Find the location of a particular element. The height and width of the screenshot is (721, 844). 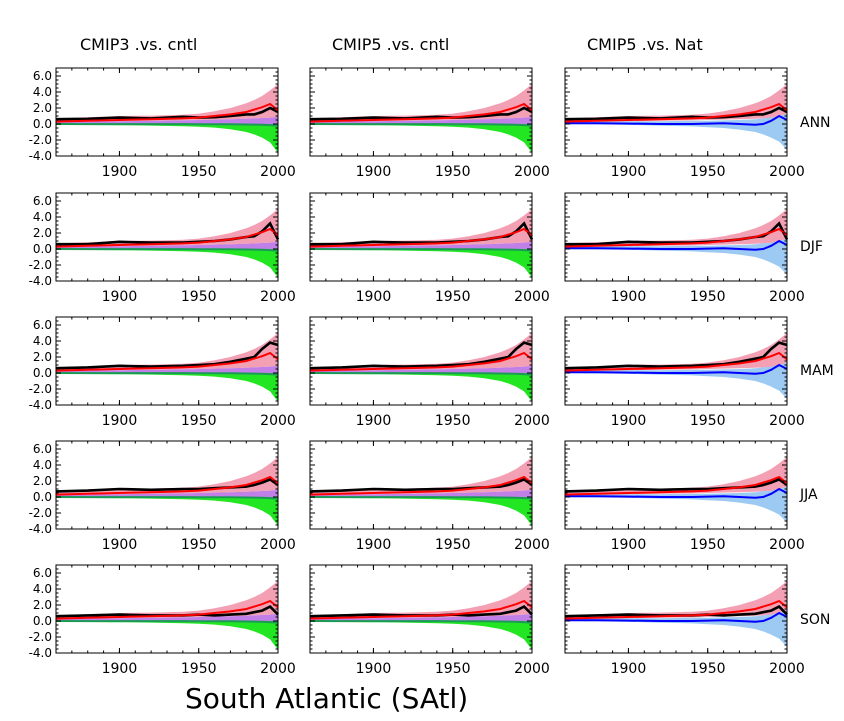

panel-djf-3: 1900 1950 2000 is located at coordinates (684, 248).